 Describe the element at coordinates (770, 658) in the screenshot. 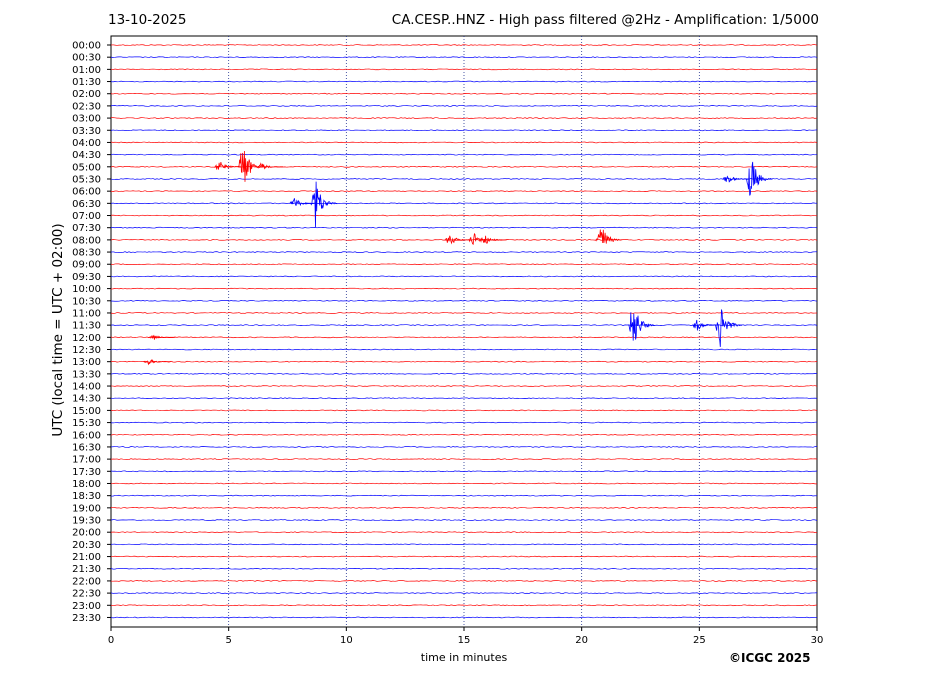

I see `copyright-label: ©ICGC 2025` at that location.